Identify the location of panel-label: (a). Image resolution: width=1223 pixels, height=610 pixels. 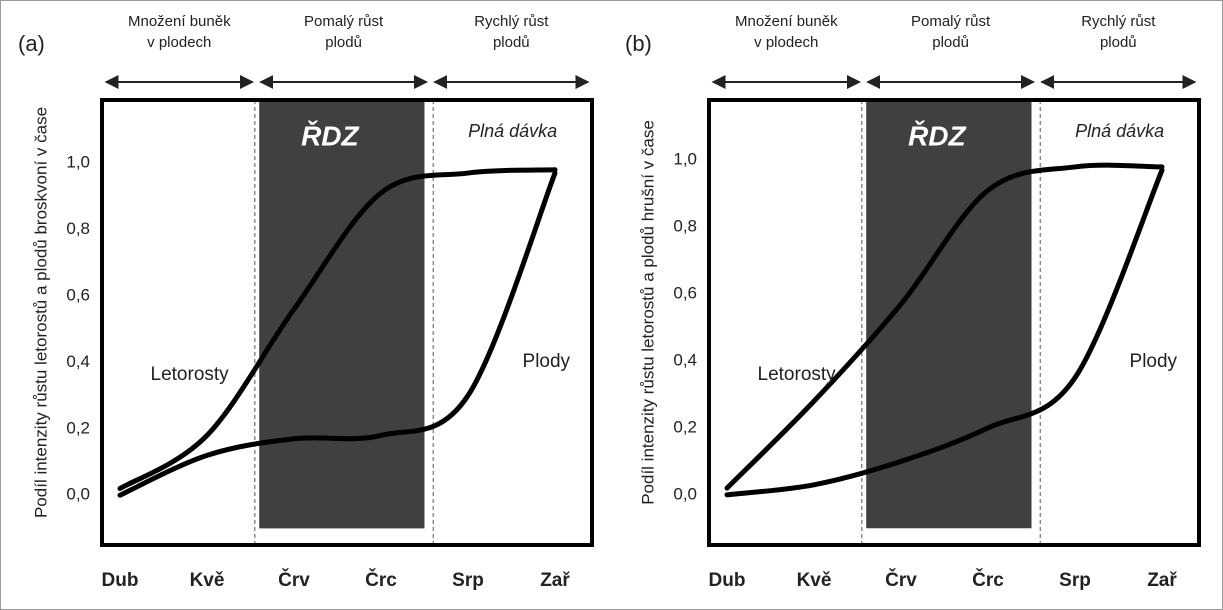
(31, 43).